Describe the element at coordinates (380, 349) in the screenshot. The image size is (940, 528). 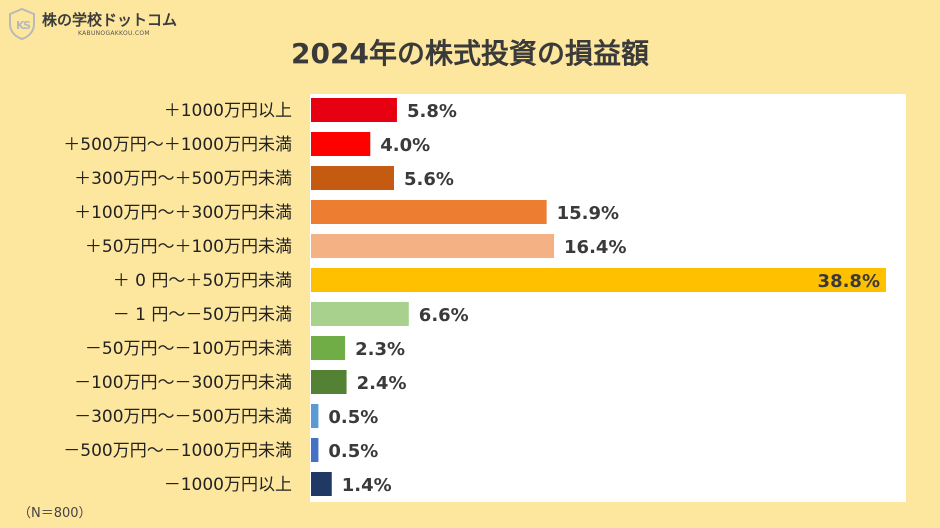
I see `value-label: 2.3%` at that location.